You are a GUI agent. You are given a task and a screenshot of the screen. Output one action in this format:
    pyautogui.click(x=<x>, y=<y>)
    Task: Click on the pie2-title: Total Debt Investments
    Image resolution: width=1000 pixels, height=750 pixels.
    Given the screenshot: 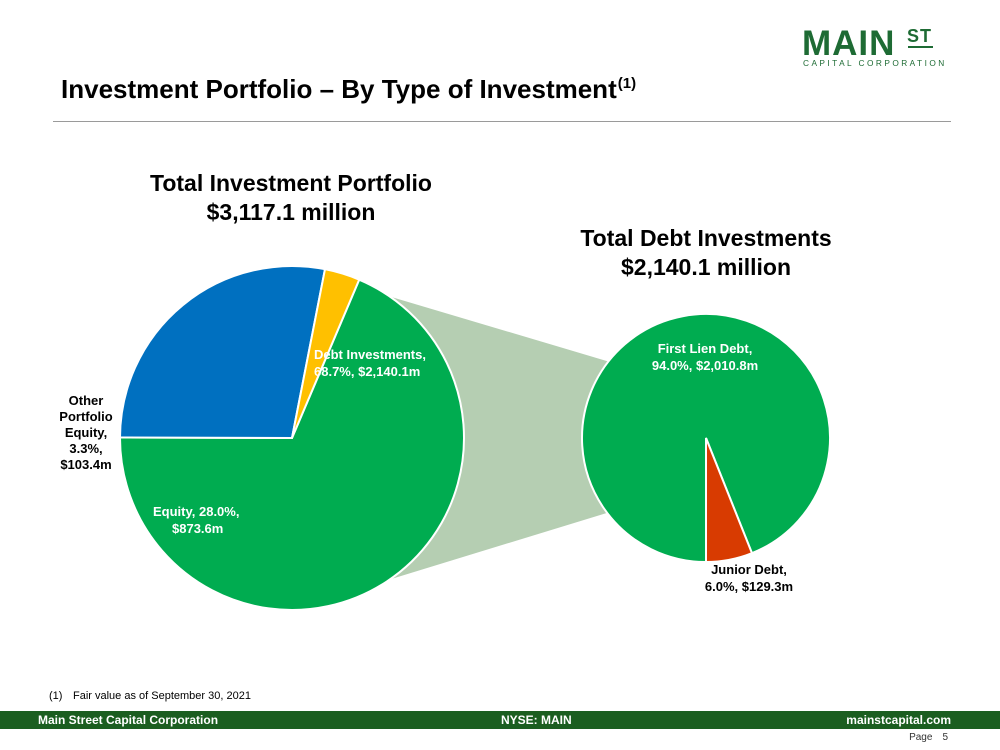 What is the action you would take?
    pyautogui.click(x=705, y=238)
    